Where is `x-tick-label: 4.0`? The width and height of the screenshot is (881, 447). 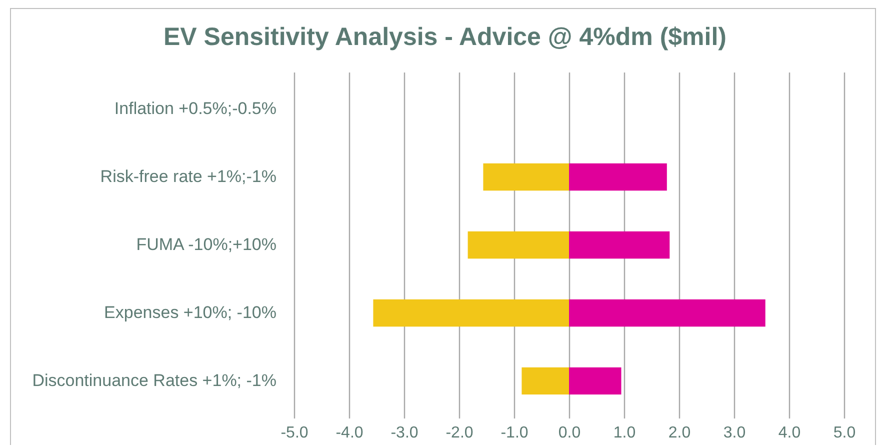
x-tick-label: 4.0 is located at coordinates (789, 433).